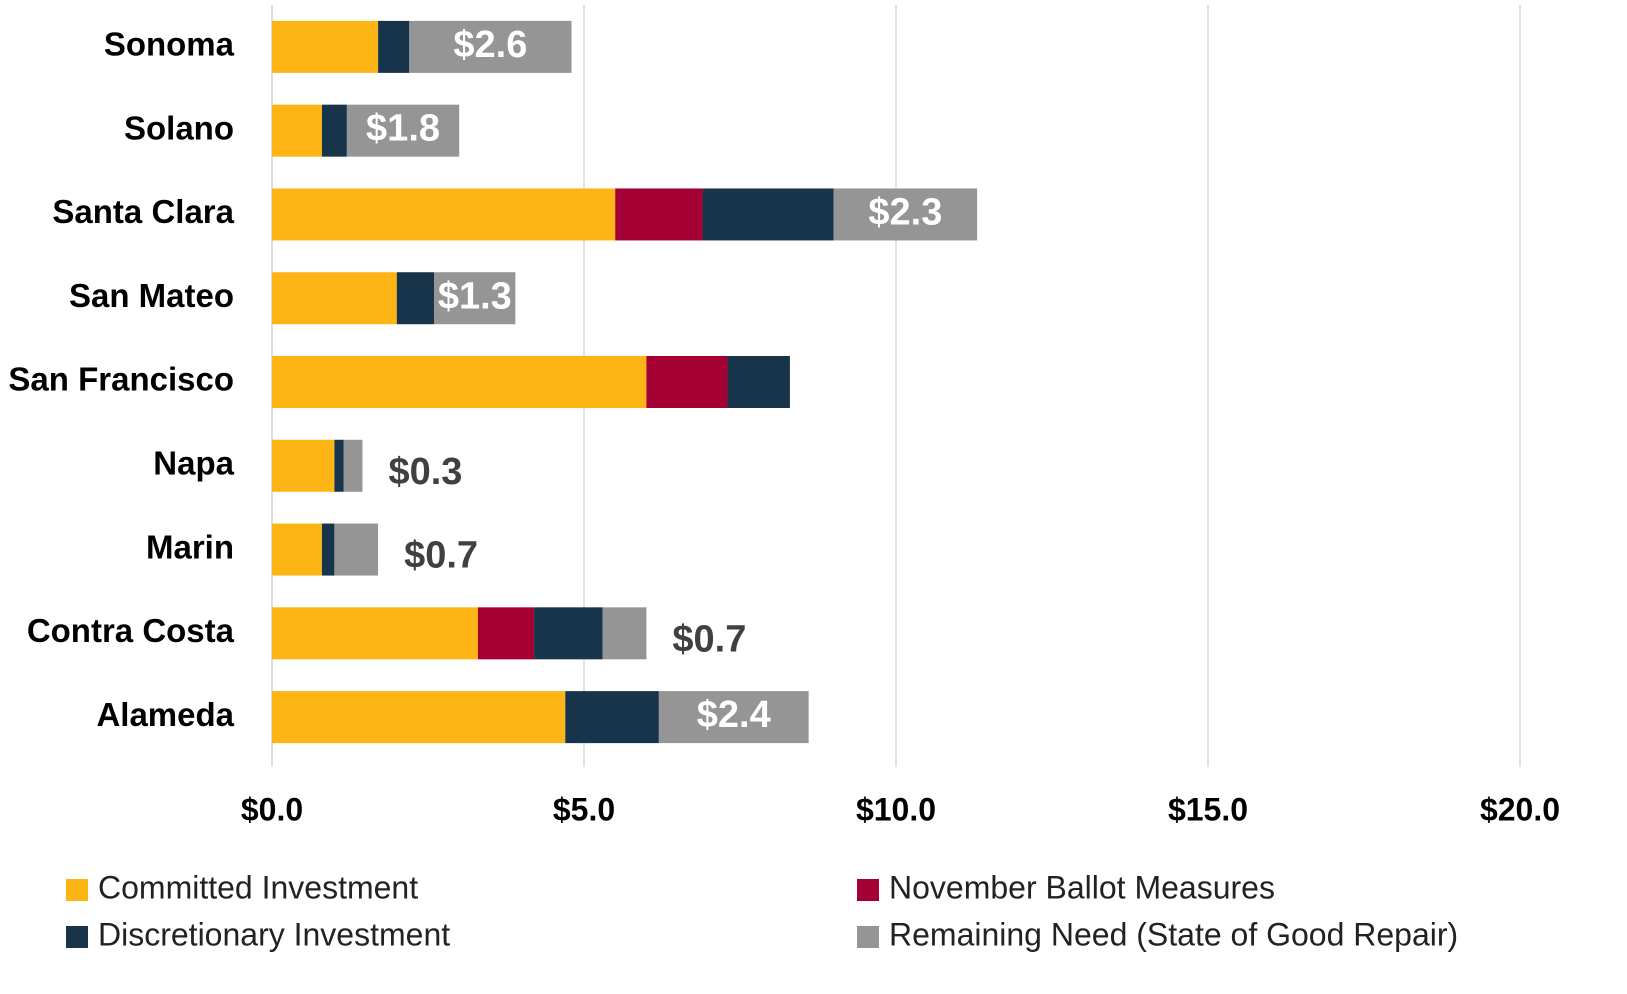 The image size is (1627, 994). I want to click on value-label: $2.3, so click(905, 212).